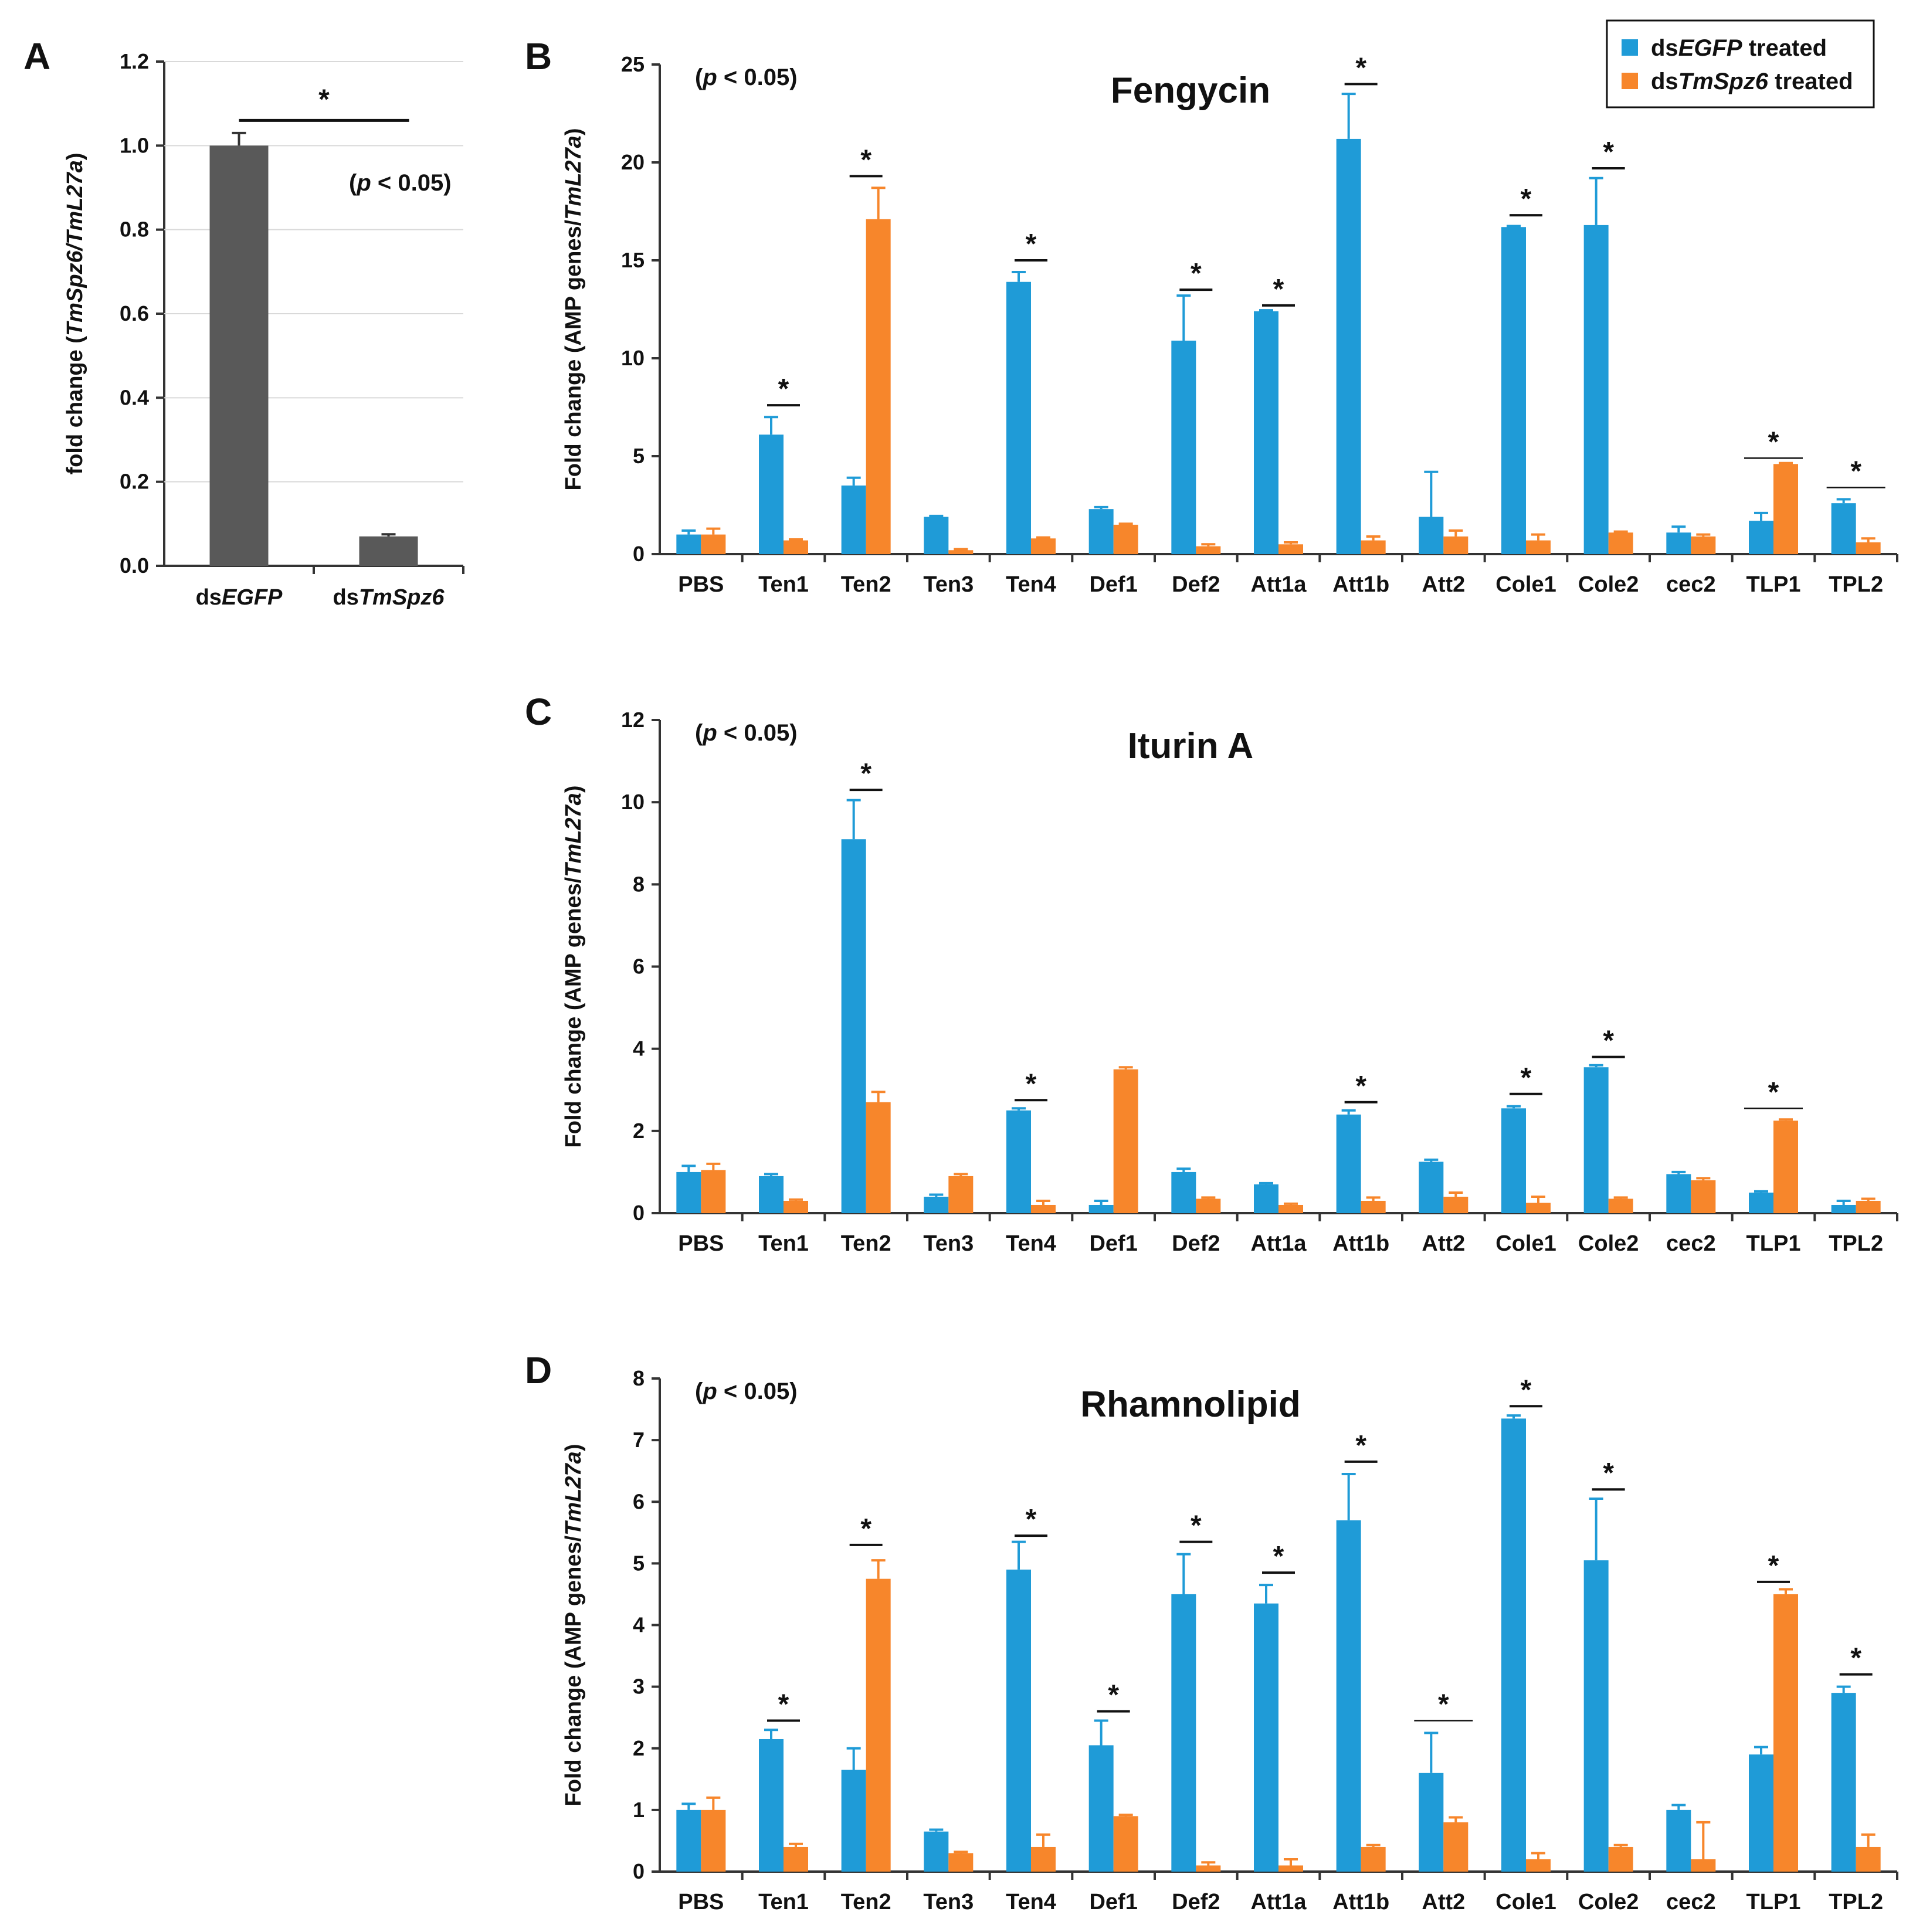  I want to click on panel-d-category-label: Cole2, so click(1609, 1902).